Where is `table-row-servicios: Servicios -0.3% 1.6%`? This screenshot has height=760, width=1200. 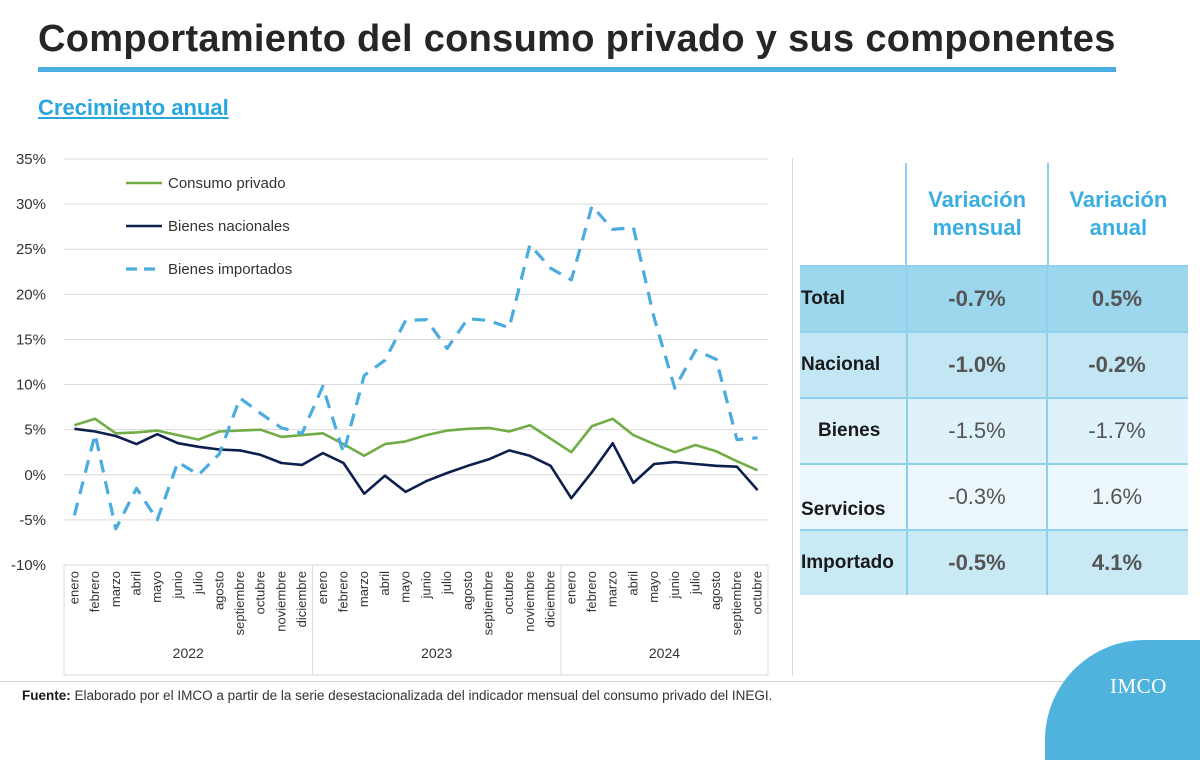 table-row-servicios: Servicios -0.3% 1.6% is located at coordinates (994, 496).